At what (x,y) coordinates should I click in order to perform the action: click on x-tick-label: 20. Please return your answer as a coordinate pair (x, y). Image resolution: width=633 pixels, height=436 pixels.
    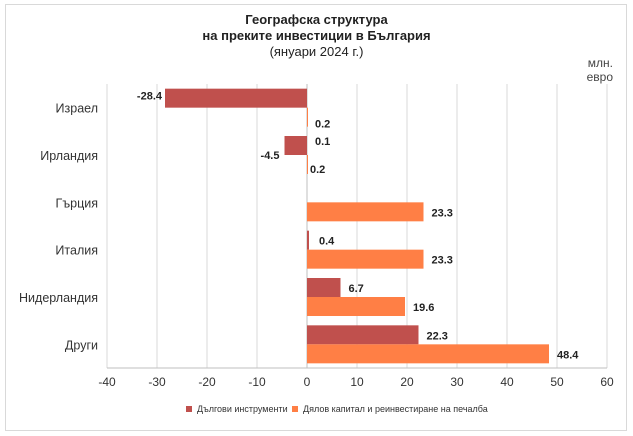
    Looking at the image, I should click on (407, 382).